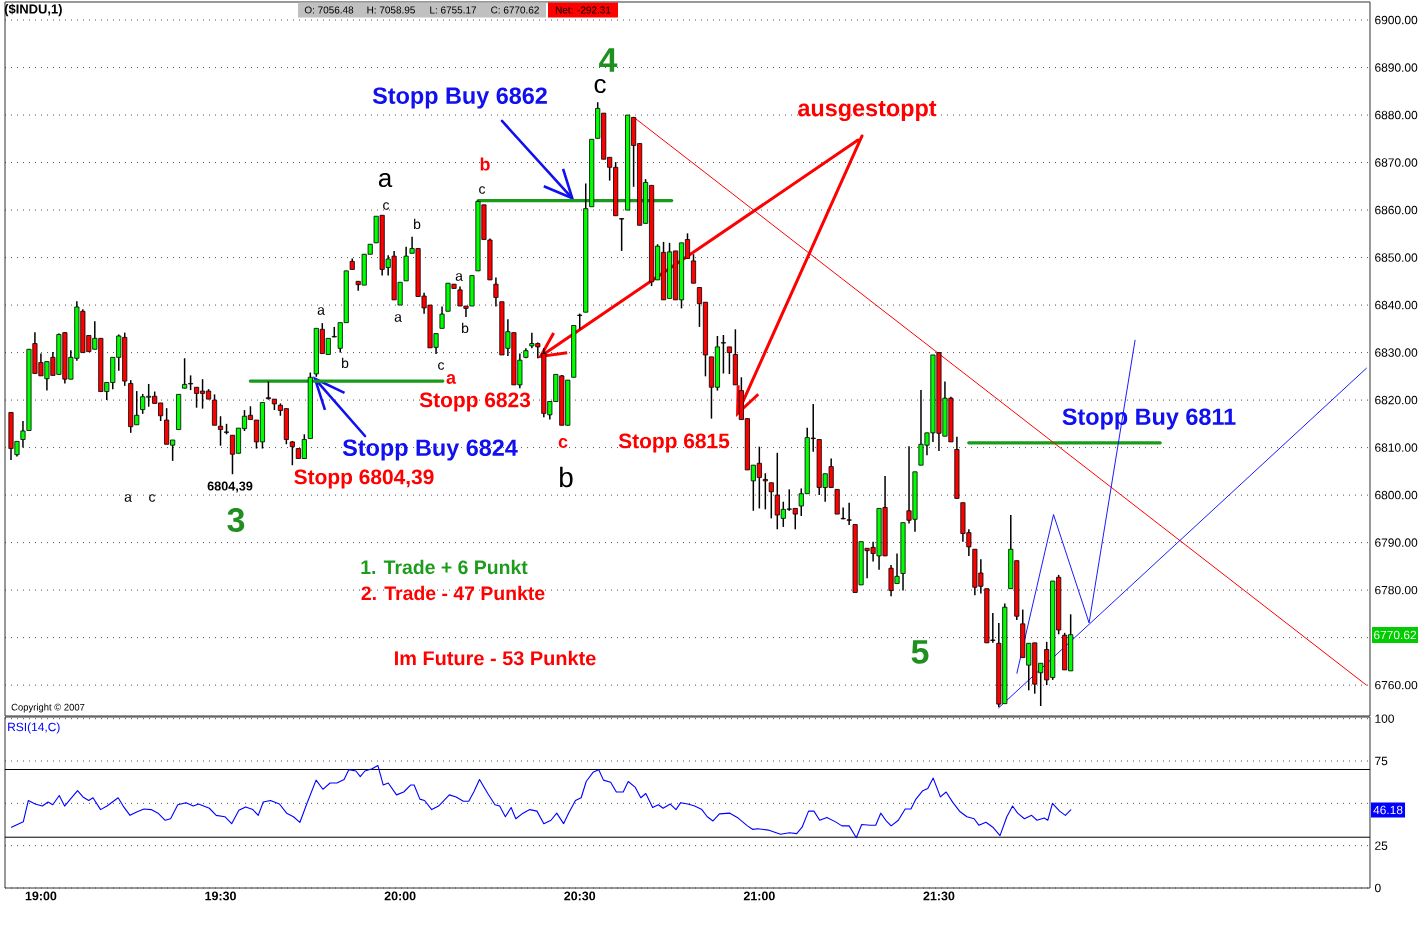  Describe the element at coordinates (1396, 305) in the screenshot. I see `y-tick-label: 6840.00` at that location.